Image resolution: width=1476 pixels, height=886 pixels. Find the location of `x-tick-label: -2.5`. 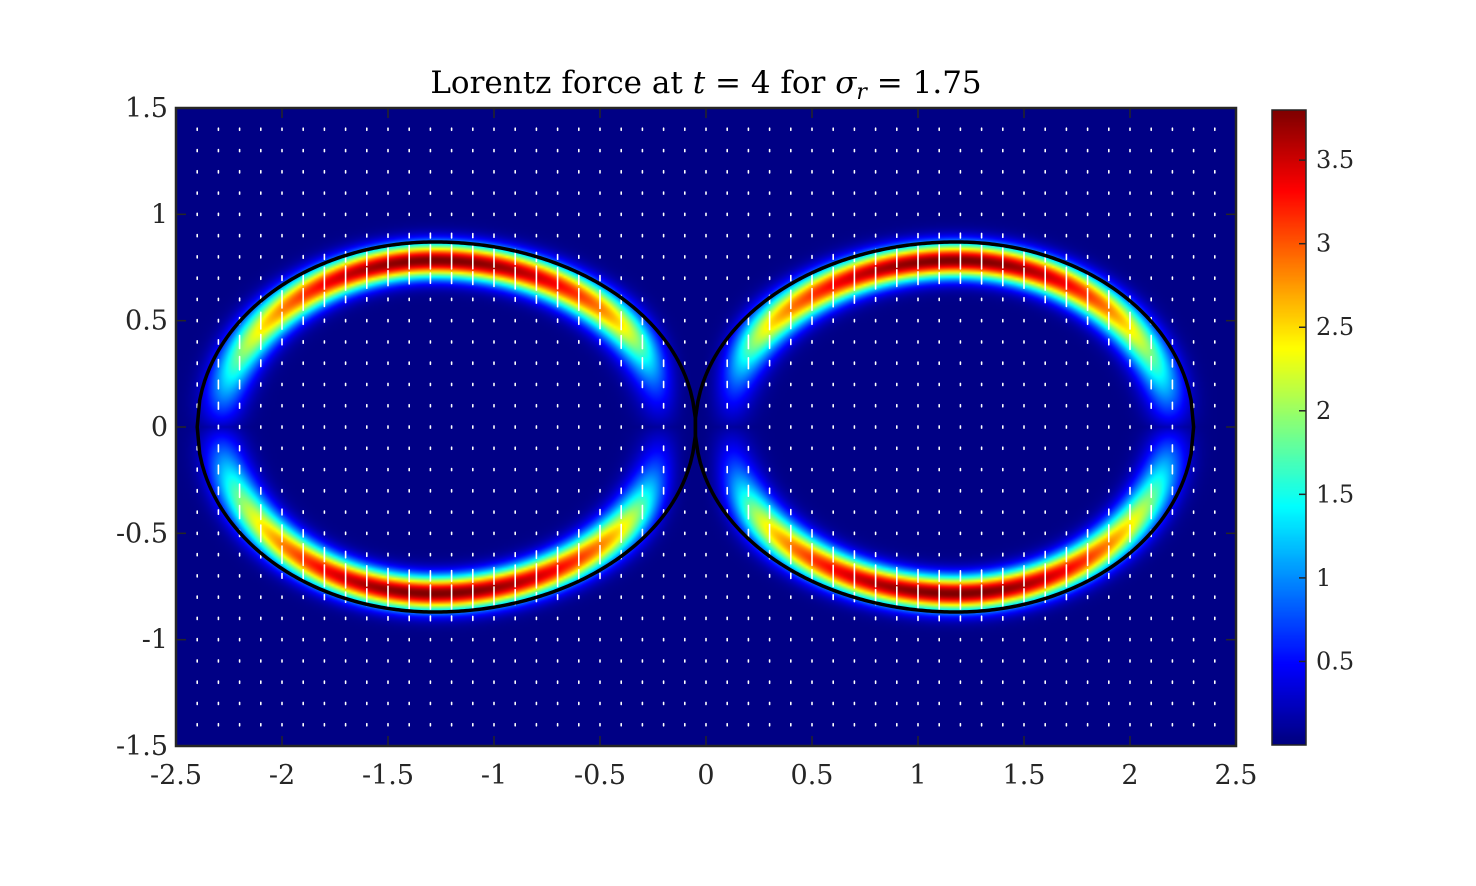

x-tick-label: -2.5 is located at coordinates (176, 775).